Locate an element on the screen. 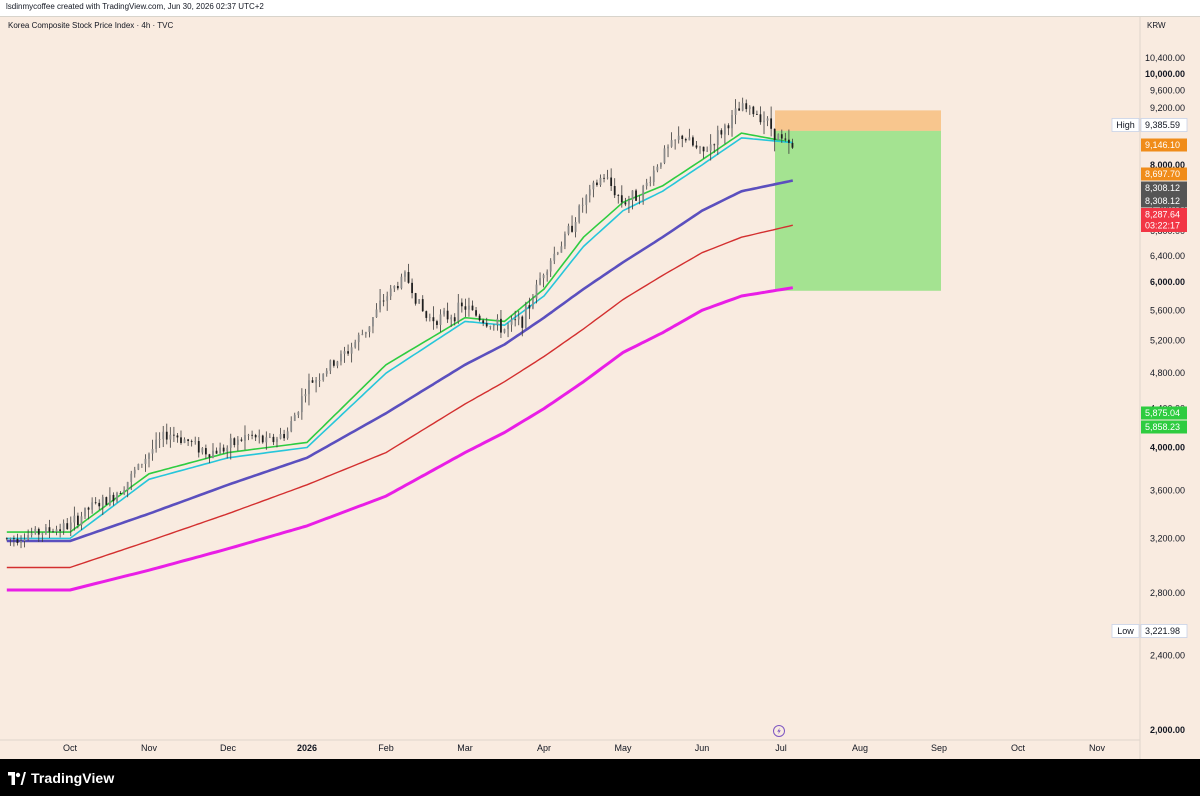 Image resolution: width=1200 pixels, height=796 pixels. price-axis-tick-label: 2,800.00 is located at coordinates (1167, 593).